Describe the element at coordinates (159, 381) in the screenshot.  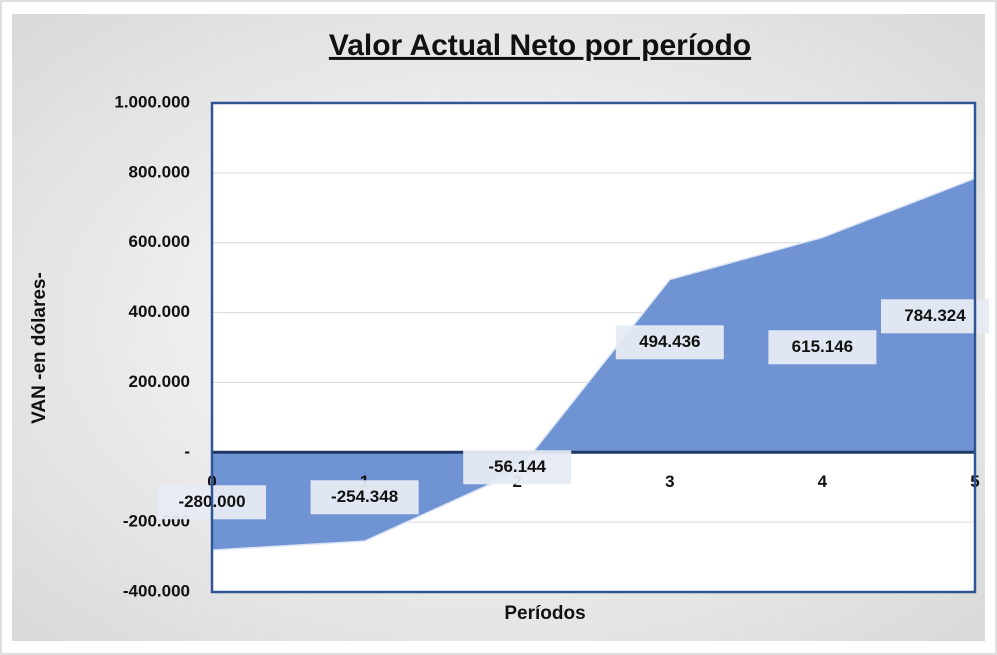
I see `y-tick-label: 200.000` at that location.